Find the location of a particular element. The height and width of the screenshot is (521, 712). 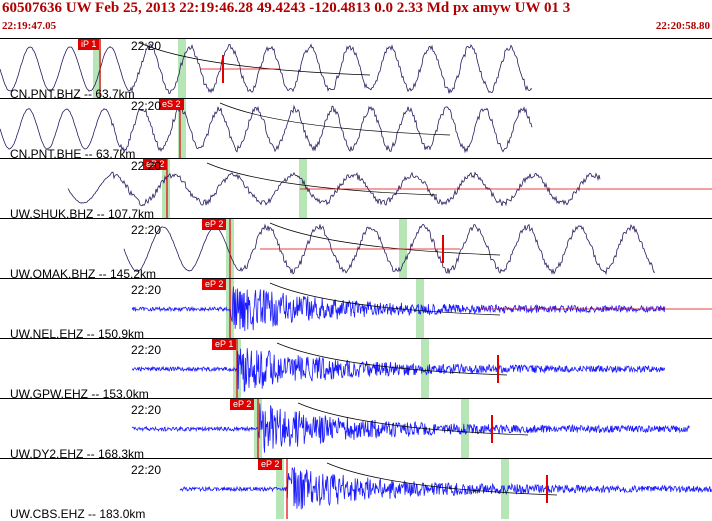

trace-panel-nel-ehz: eP 2 22:20 UW.NEL.EHZ -- 150.9km is located at coordinates (356, 309).